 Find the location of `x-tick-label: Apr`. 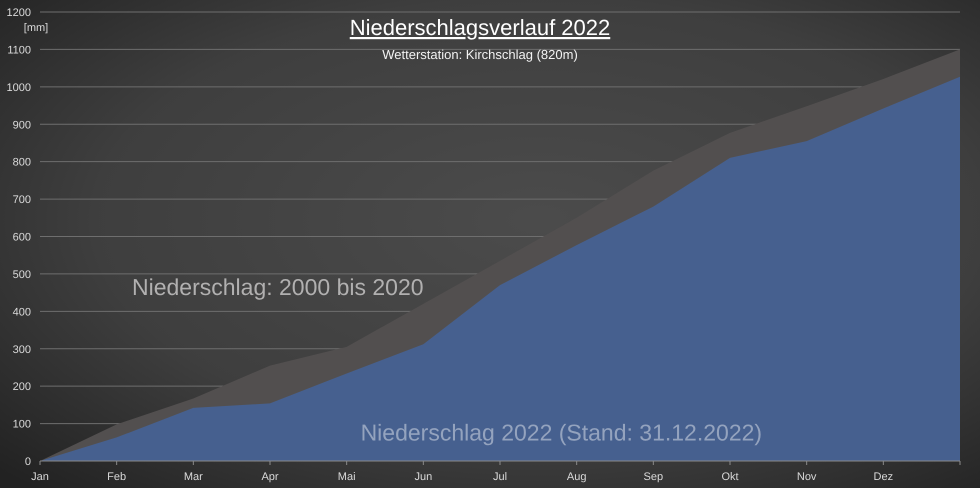

x-tick-label: Apr is located at coordinates (270, 477).